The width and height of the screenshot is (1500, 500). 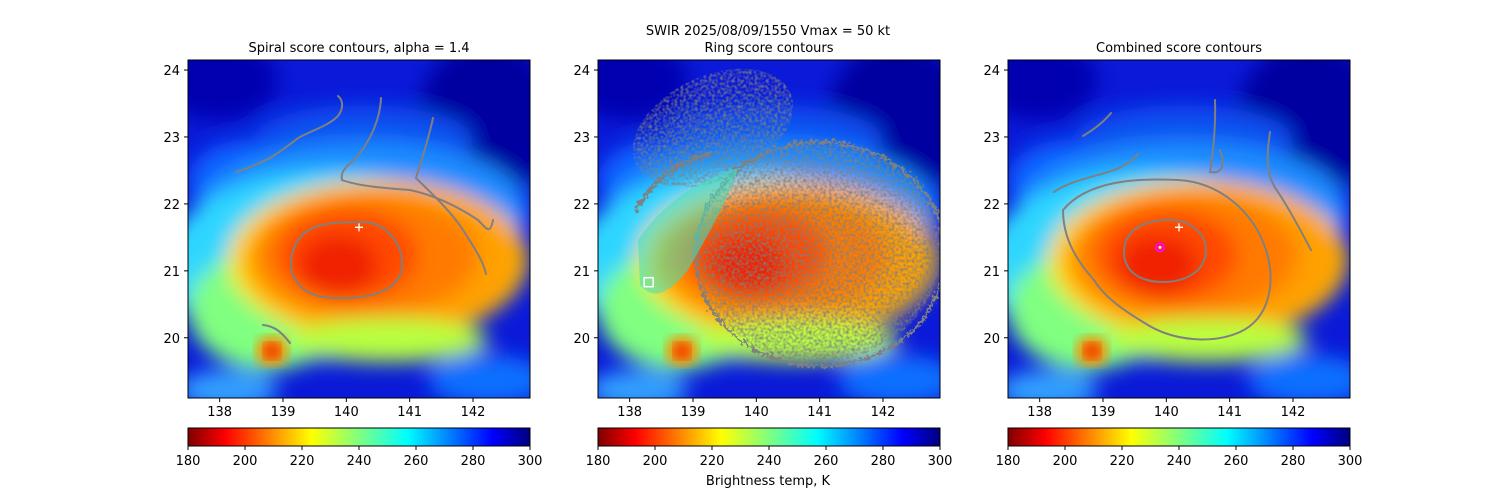 I want to click on ring-contour-fill, so click(x=786, y=215).